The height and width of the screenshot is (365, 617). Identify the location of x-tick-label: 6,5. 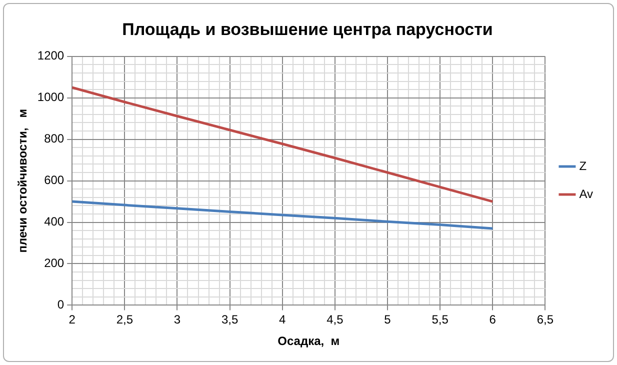
(545, 319).